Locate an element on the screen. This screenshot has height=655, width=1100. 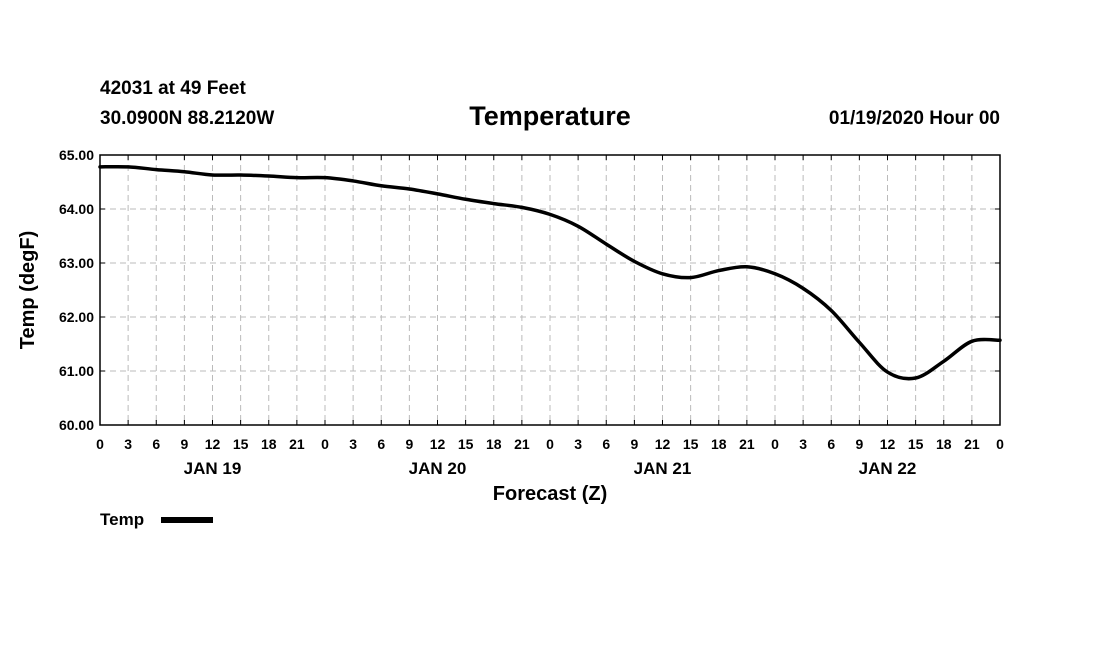
x-axis-label: Forecast (Z) is located at coordinates (550, 494).